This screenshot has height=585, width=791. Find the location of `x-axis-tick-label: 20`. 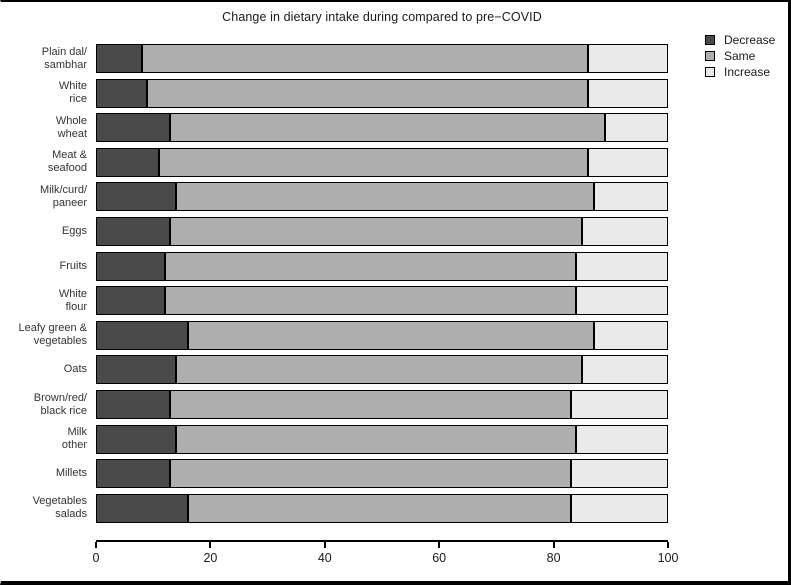

x-axis-tick-label: 20 is located at coordinates (210, 558).